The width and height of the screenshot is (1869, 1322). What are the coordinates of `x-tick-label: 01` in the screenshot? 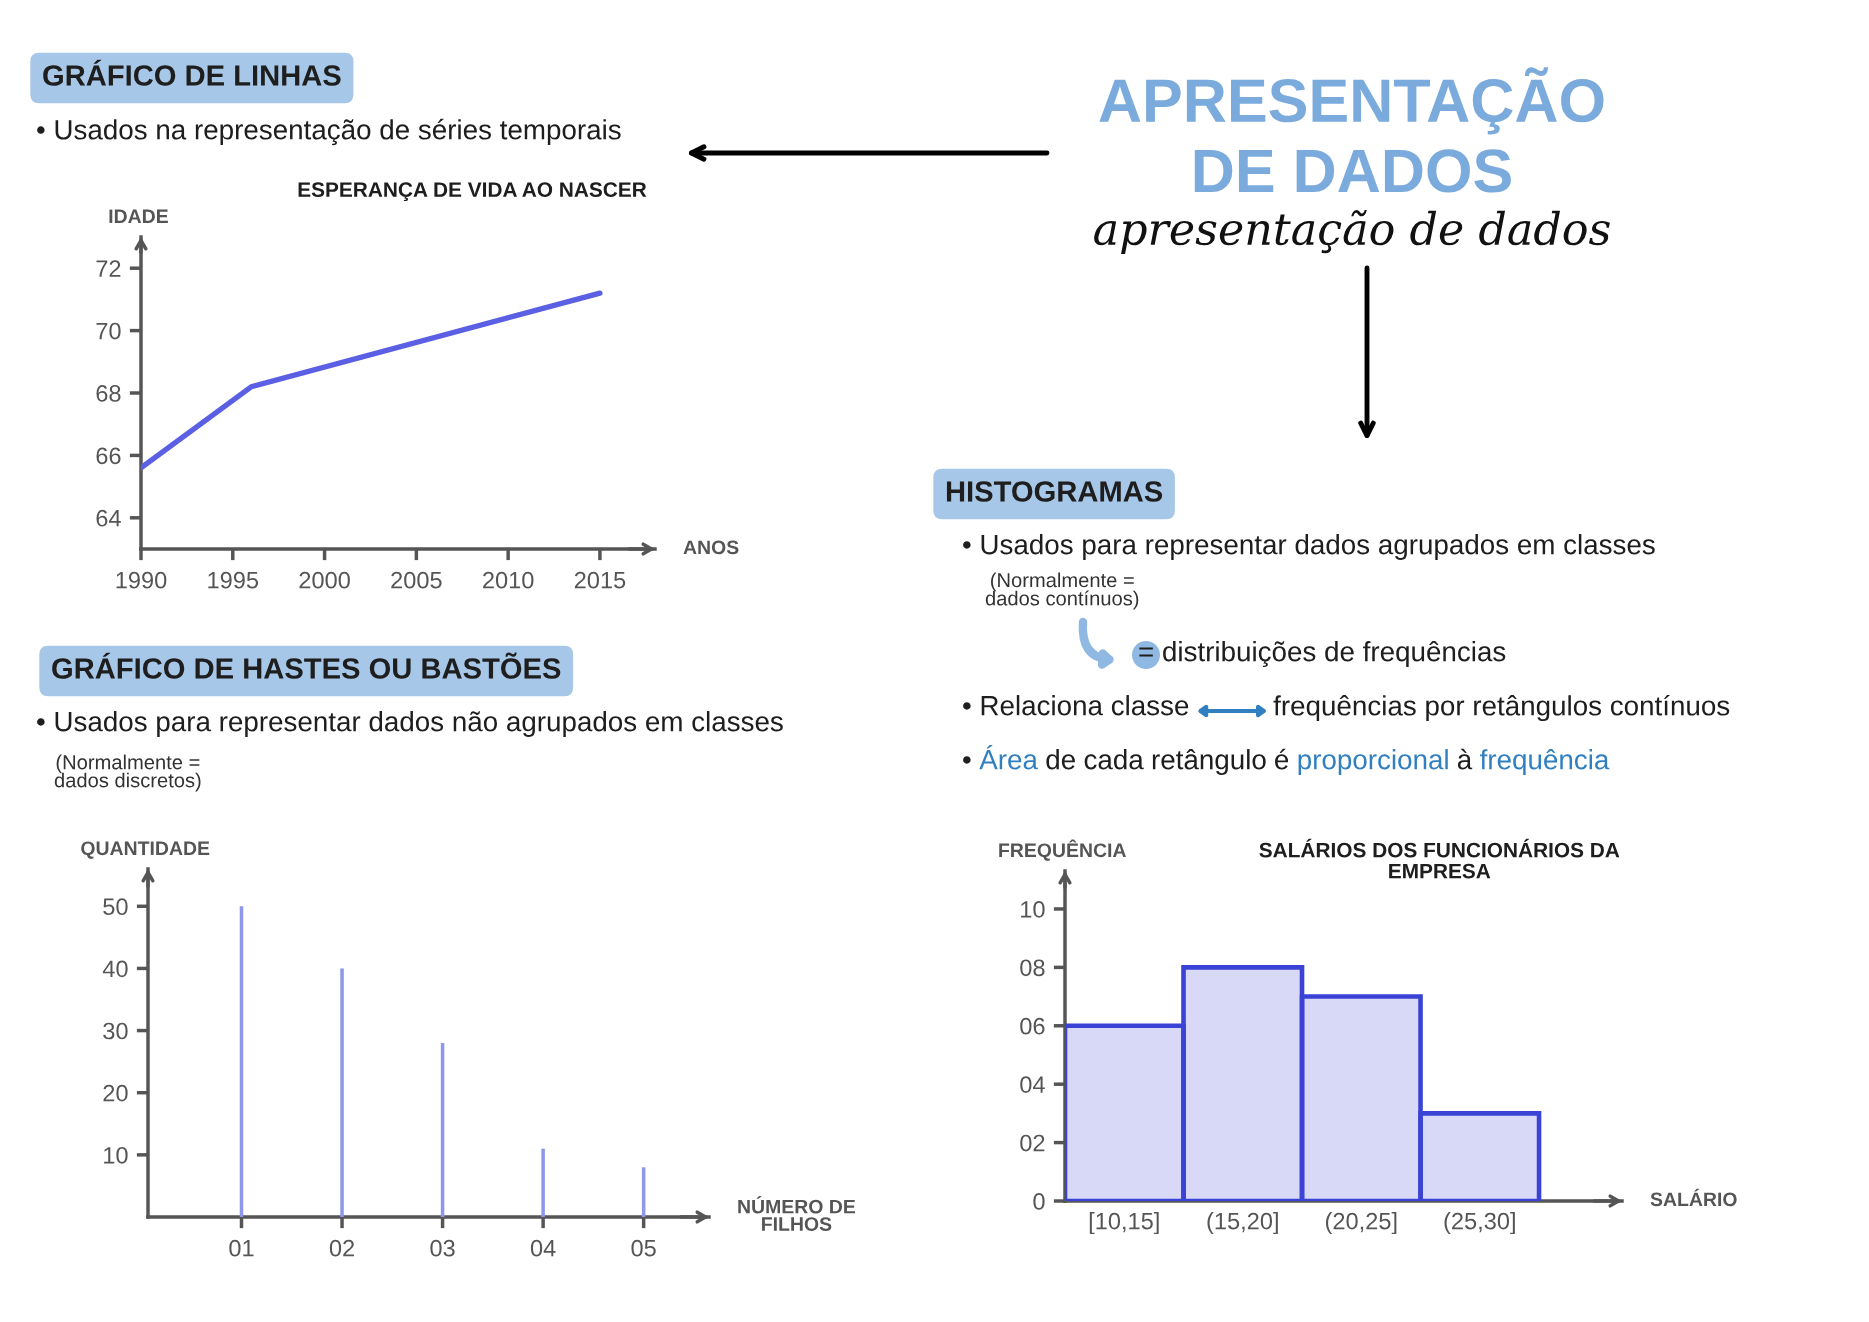 It's located at (241, 1248).